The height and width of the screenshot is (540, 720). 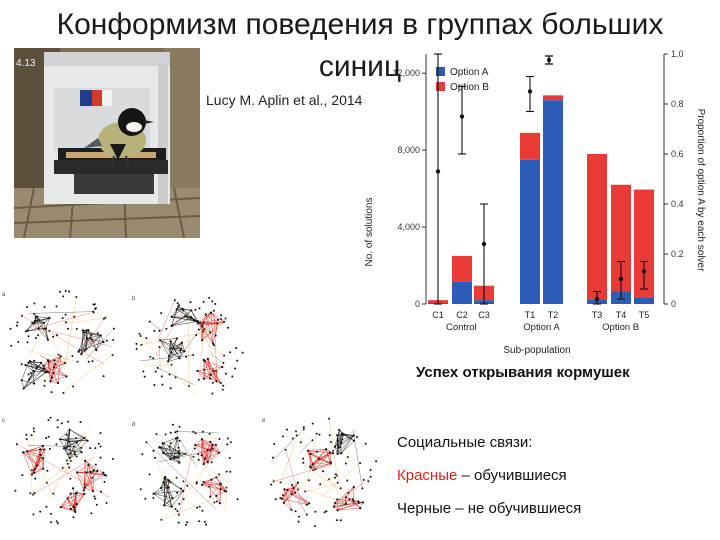 I want to click on y-right-tick-label: 0.8, so click(x=677, y=104).